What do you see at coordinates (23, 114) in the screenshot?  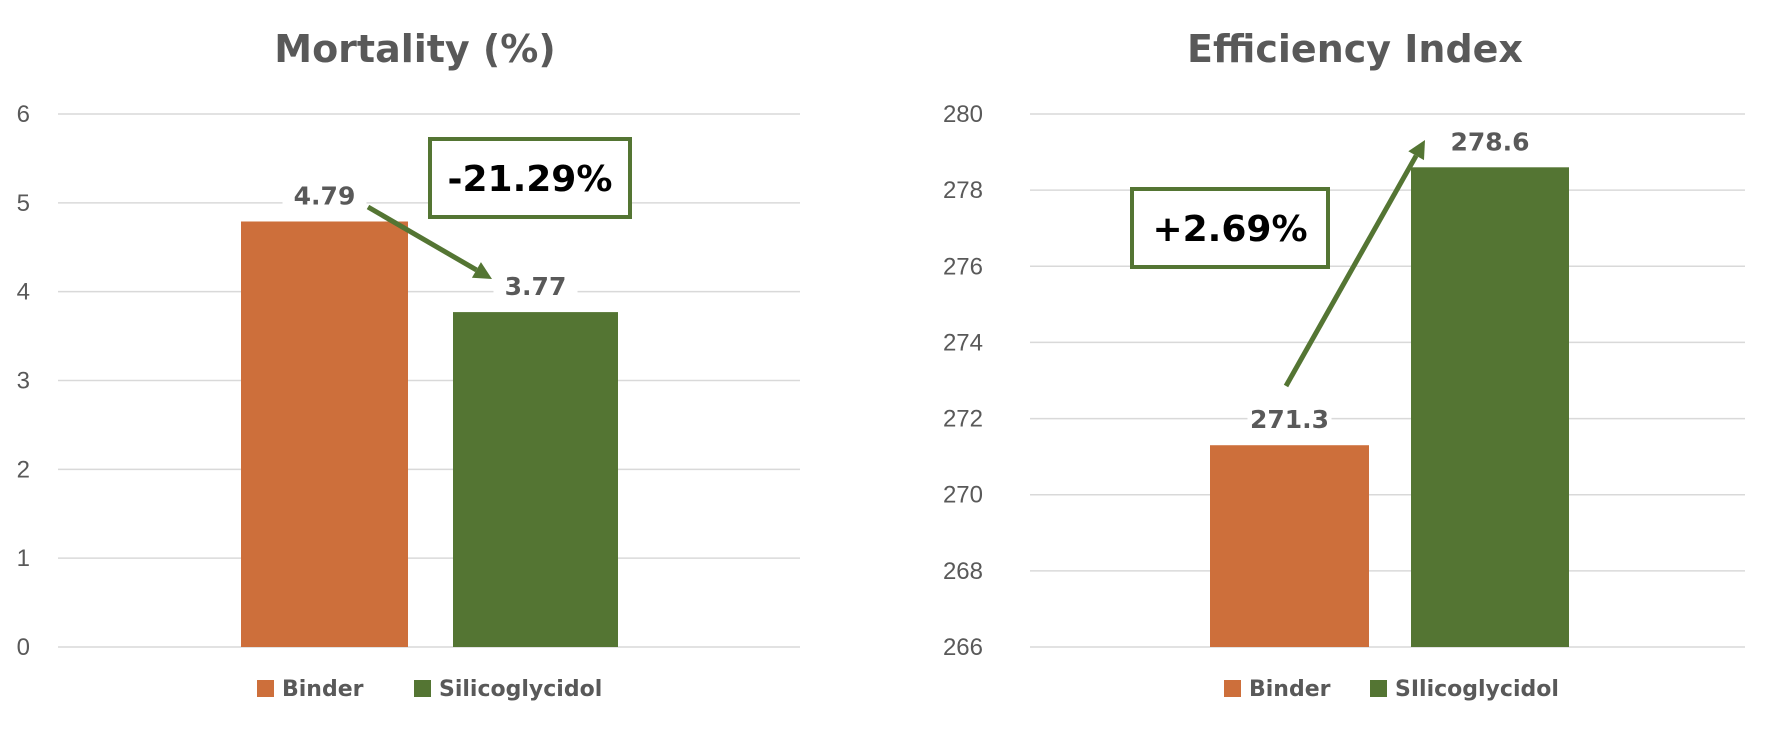 I see `y-tick-label: 6` at bounding box center [23, 114].